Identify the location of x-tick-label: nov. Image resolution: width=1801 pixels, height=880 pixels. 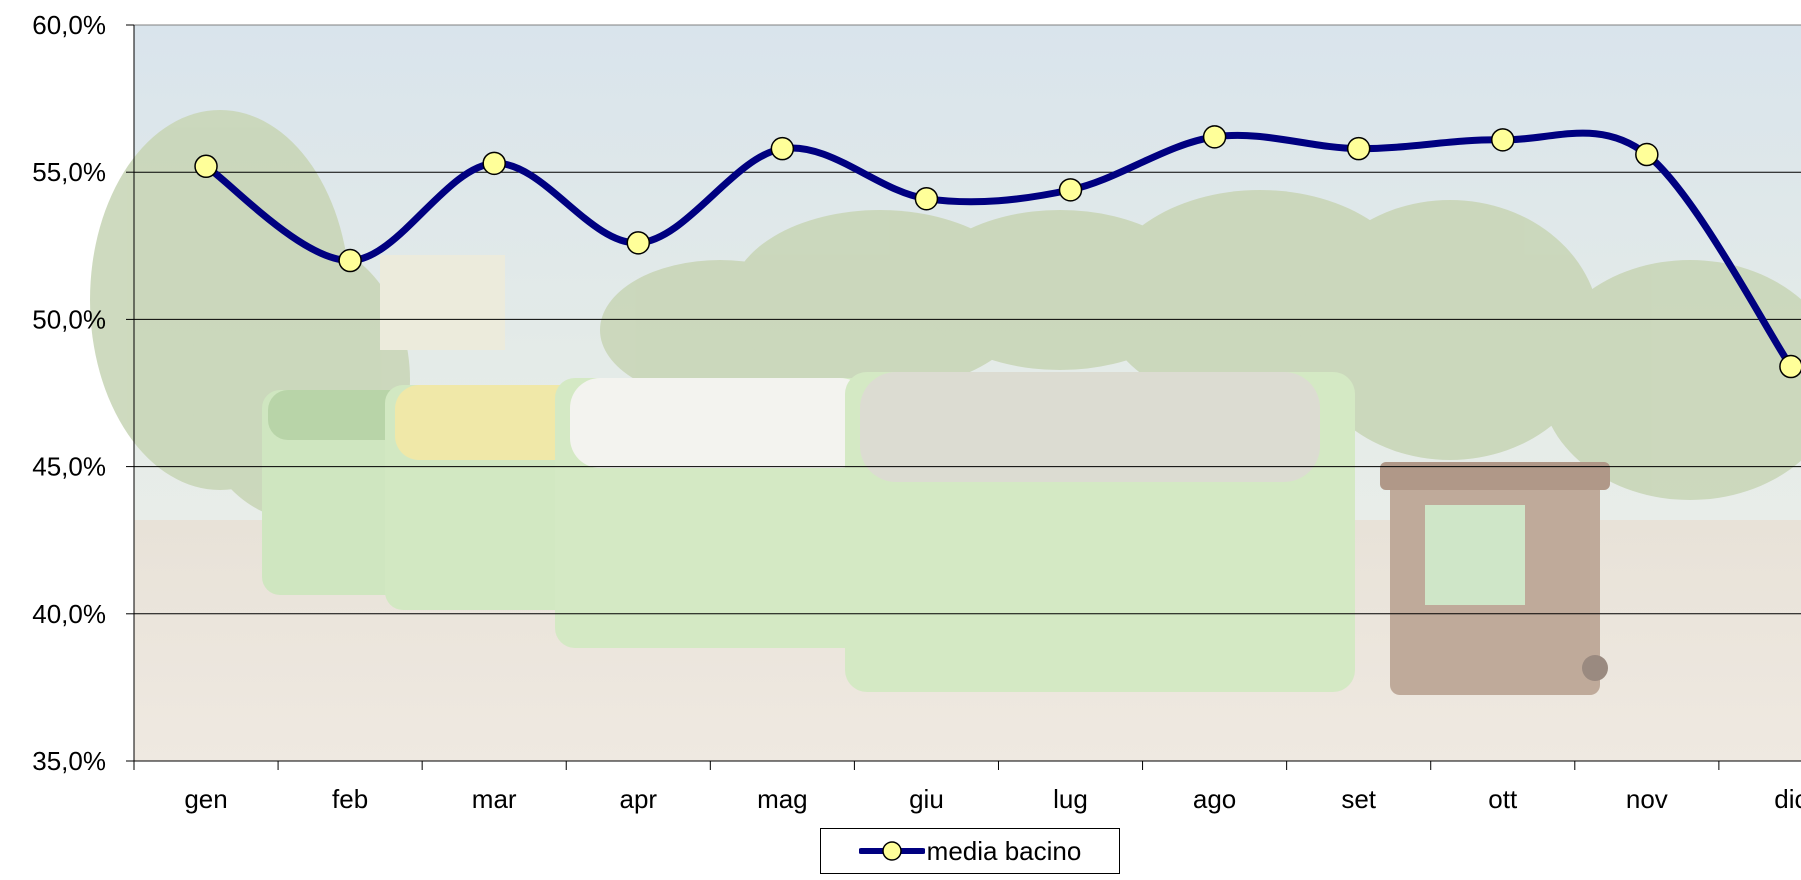
(1647, 799).